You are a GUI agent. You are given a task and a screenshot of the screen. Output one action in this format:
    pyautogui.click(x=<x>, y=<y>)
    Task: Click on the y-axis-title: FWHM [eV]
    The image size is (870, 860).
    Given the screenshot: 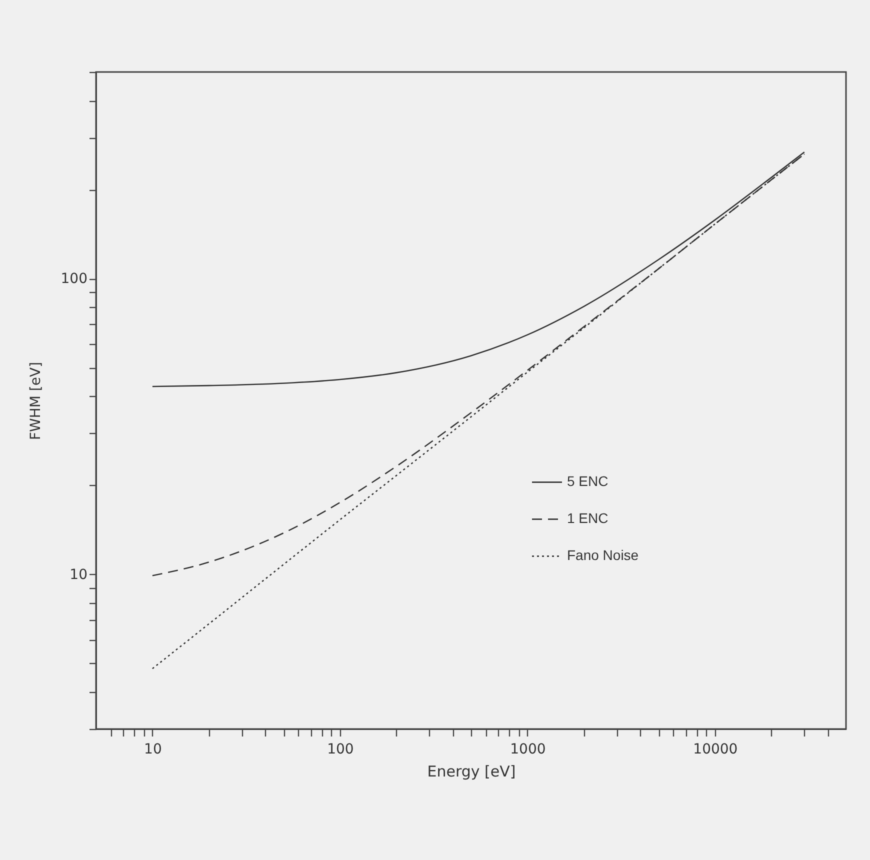 What is the action you would take?
    pyautogui.click(x=36, y=401)
    